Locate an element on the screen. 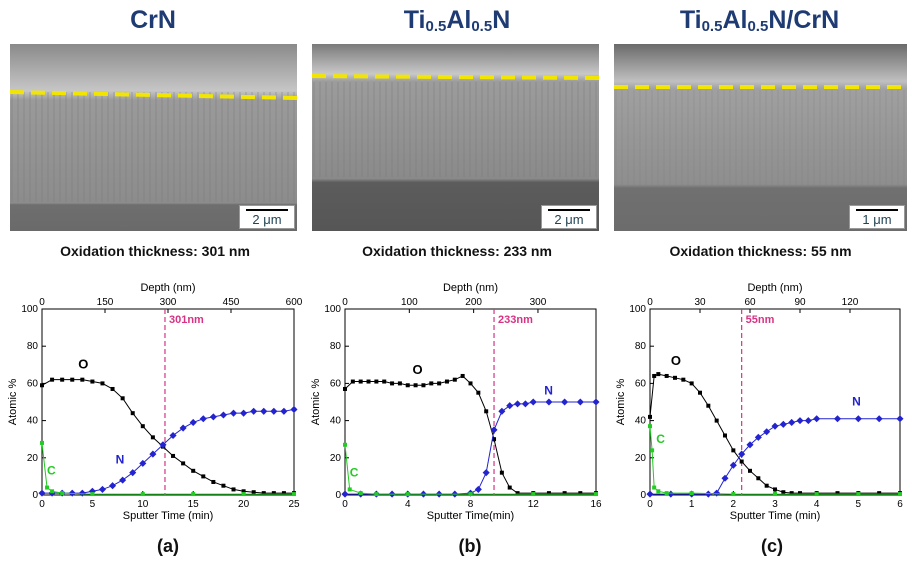 This screenshot has width=912, height=561. top-tick-label: 100 is located at coordinates (409, 302).